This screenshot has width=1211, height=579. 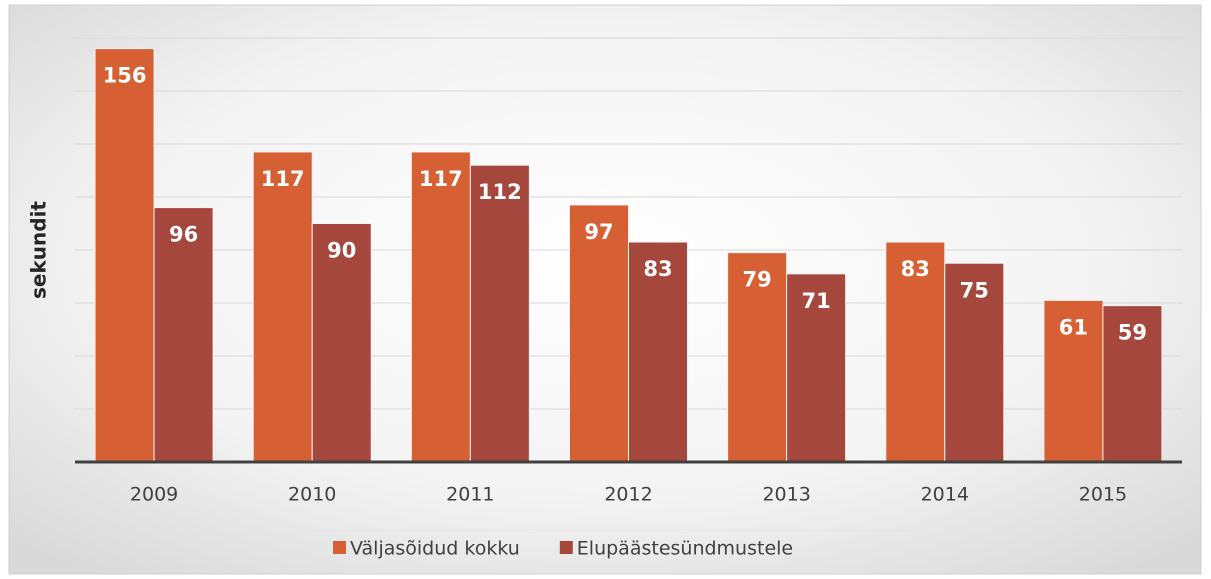 I want to click on legend-label: Elupäästesündmustele, so click(x=685, y=549).